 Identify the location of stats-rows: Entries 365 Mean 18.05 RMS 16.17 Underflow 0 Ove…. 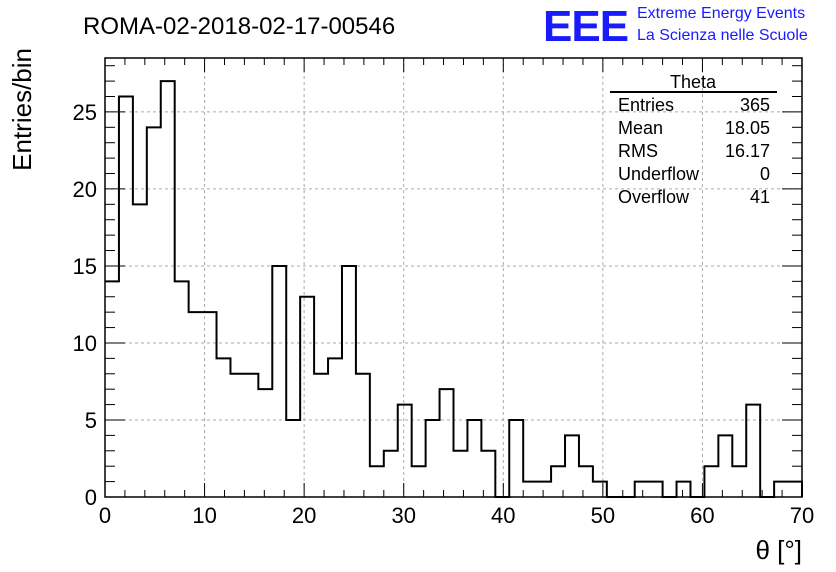
(694, 151).